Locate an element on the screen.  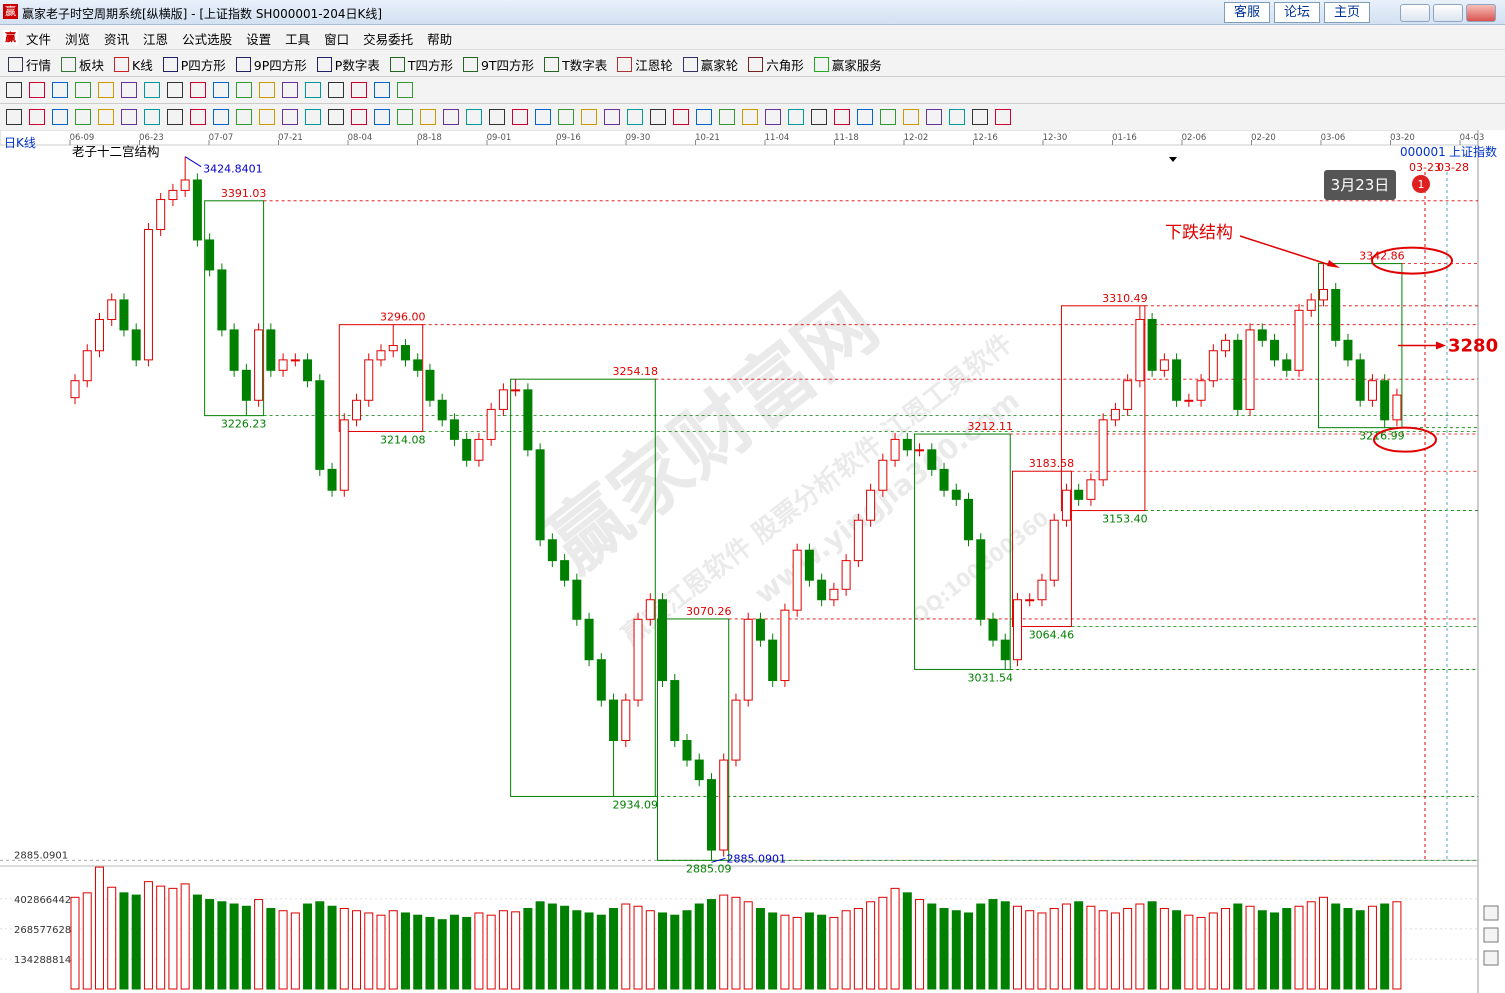
toolbar is located at coordinates (752, 117).